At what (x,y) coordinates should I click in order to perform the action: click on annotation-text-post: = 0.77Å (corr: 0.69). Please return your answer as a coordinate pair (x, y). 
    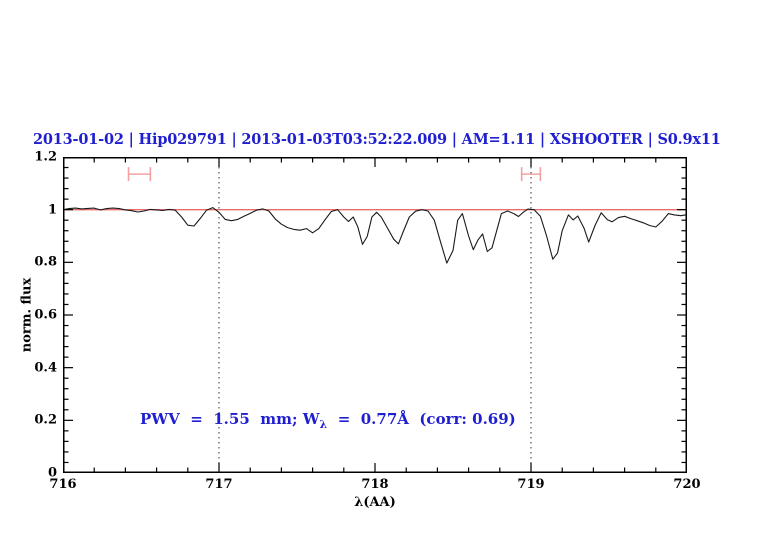
    Looking at the image, I should click on (421, 419).